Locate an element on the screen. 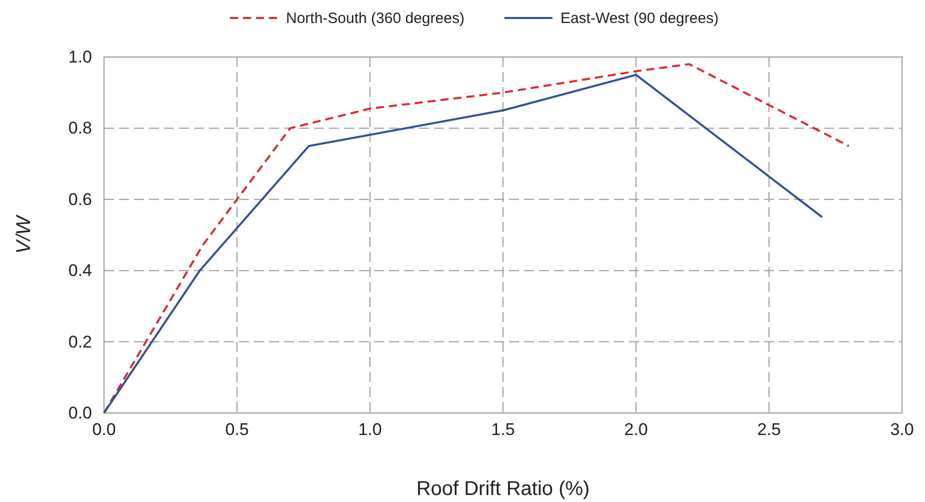 The height and width of the screenshot is (502, 925). y-tick-label: 0.0 is located at coordinates (80, 412).